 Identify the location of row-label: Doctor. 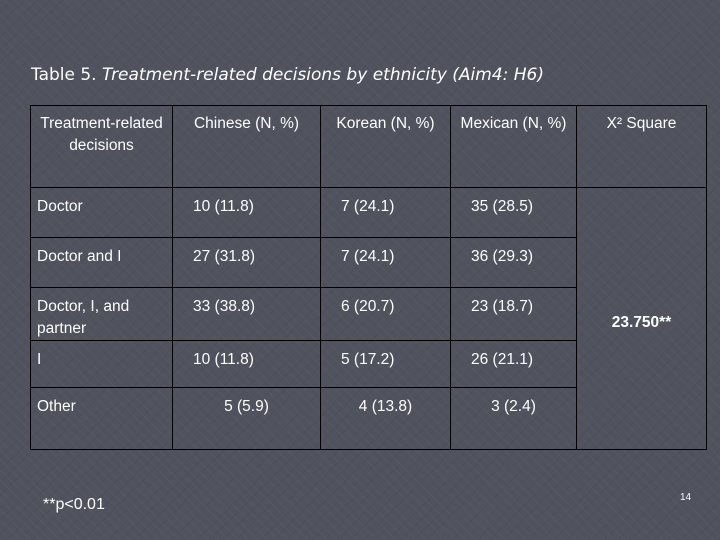
(101, 212).